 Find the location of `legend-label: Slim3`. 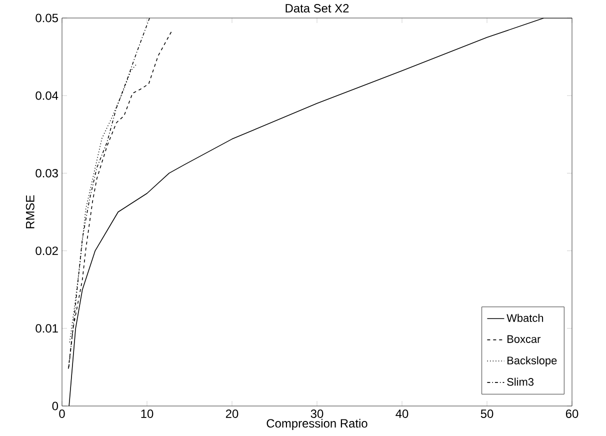

legend-label: Slim3 is located at coordinates (520, 382).